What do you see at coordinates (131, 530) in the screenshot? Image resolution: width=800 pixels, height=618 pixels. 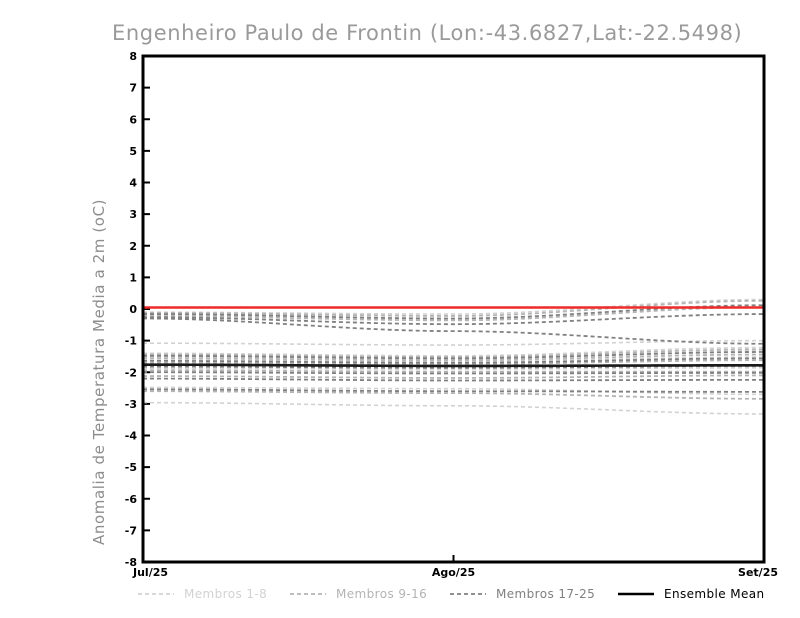 I see `y-tick-label: -7` at bounding box center [131, 530].